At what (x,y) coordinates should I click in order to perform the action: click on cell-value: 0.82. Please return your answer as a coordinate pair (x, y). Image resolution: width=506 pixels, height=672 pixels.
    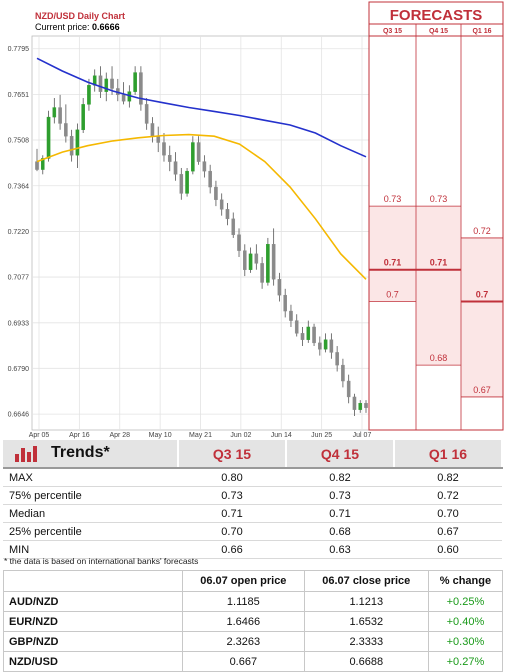
    Looking at the image, I should click on (340, 477).